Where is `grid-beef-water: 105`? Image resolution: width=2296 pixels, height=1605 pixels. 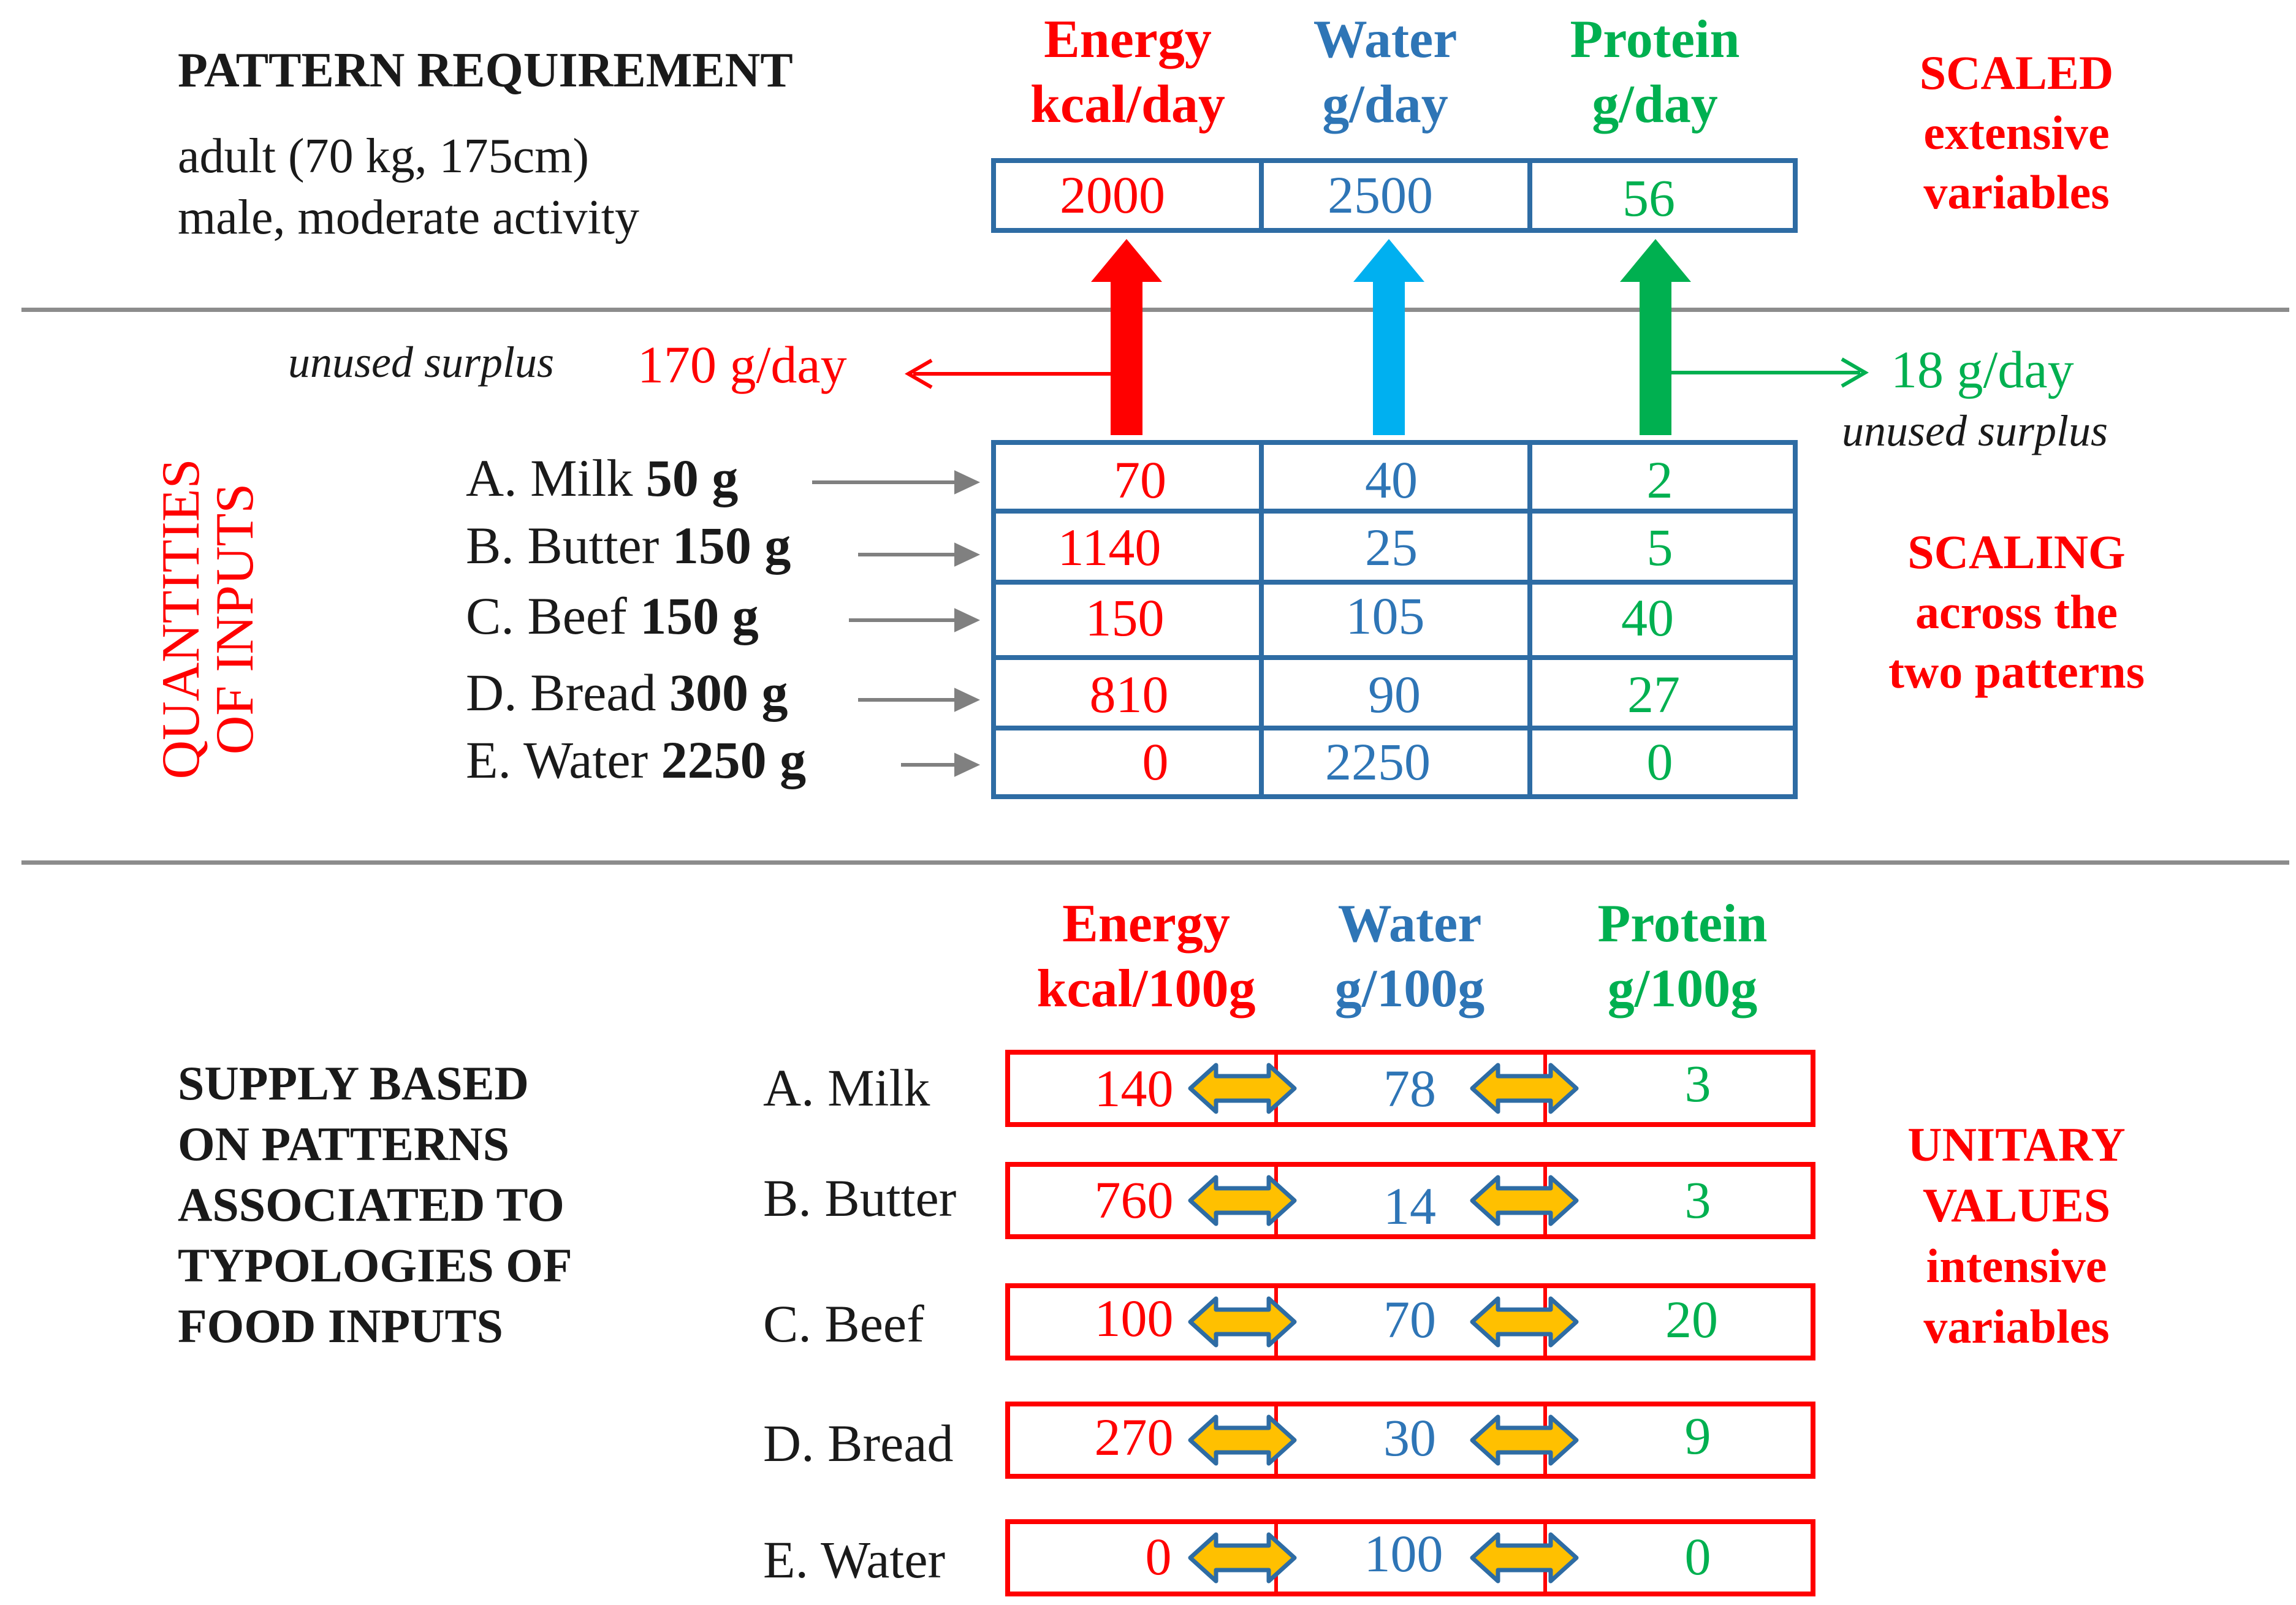 grid-beef-water: 105 is located at coordinates (1385, 616).